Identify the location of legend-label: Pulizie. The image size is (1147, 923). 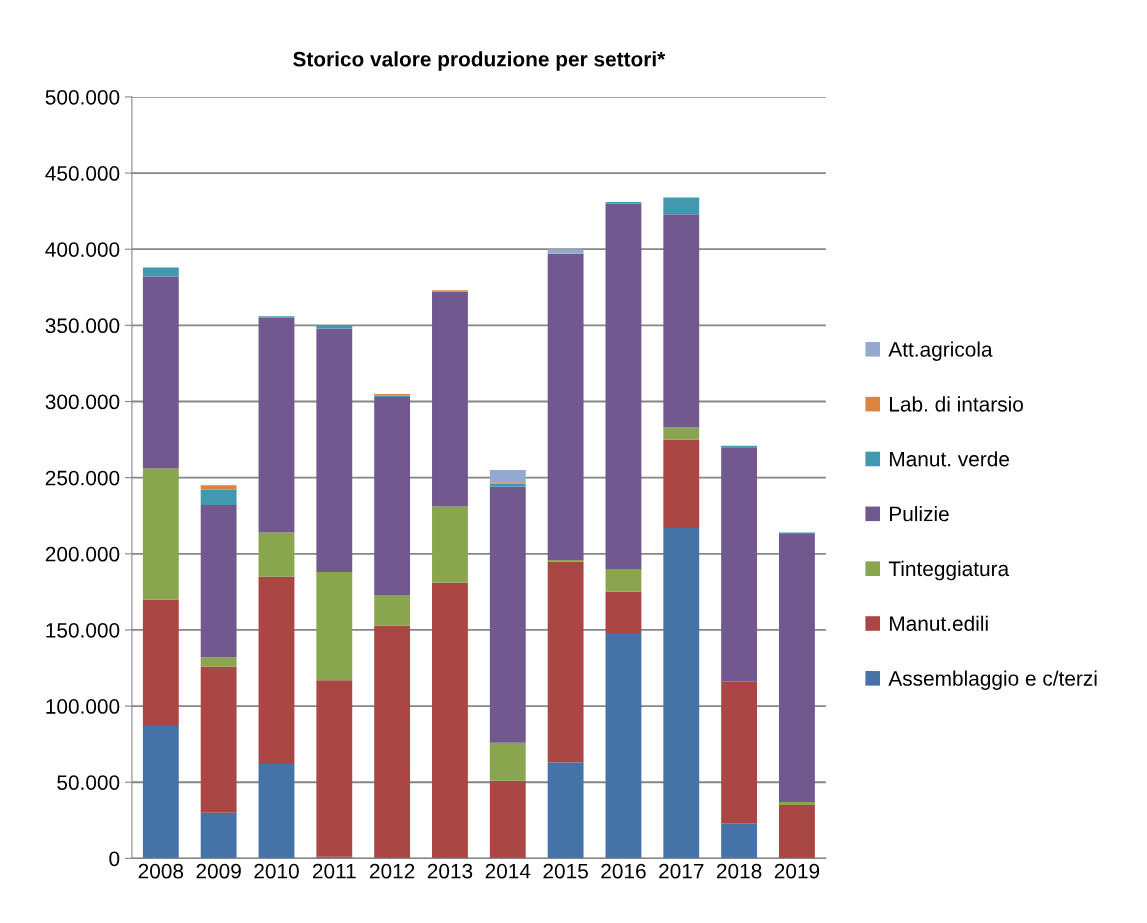
(919, 514).